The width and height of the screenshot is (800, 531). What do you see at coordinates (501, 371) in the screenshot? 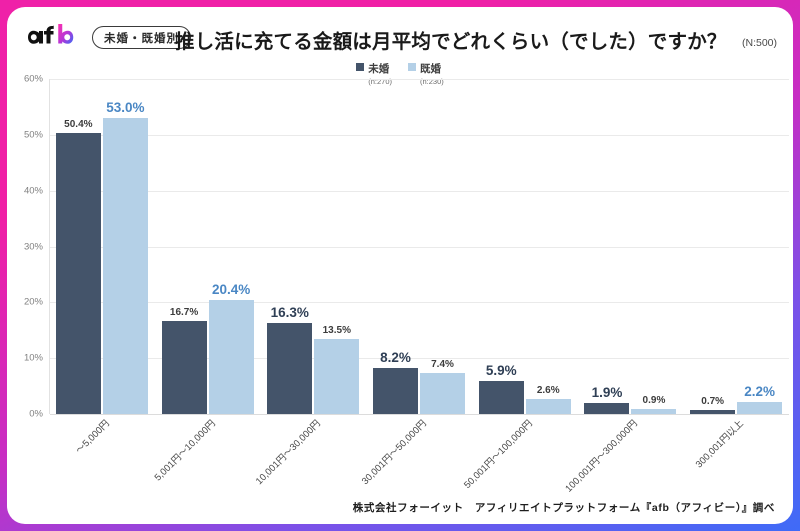
I see `bar-value-label: 5.9%` at bounding box center [501, 371].